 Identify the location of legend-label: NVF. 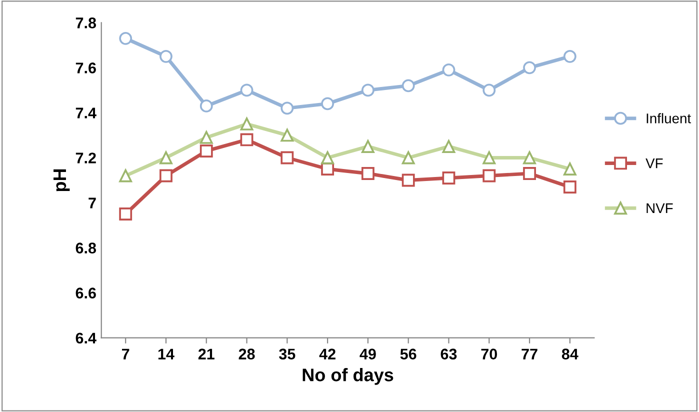
(659, 208).